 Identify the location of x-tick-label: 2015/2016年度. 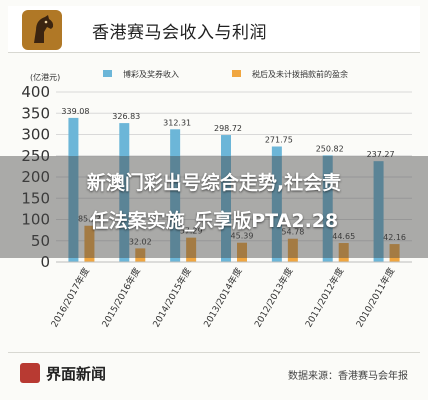
(121, 298).